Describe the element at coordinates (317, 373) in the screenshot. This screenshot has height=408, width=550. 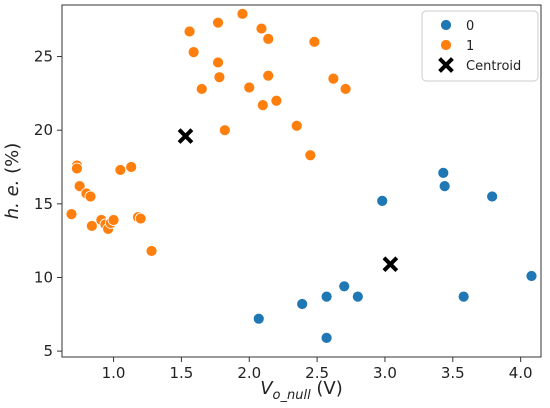
I see `x-tick-label: 2.5` at that location.